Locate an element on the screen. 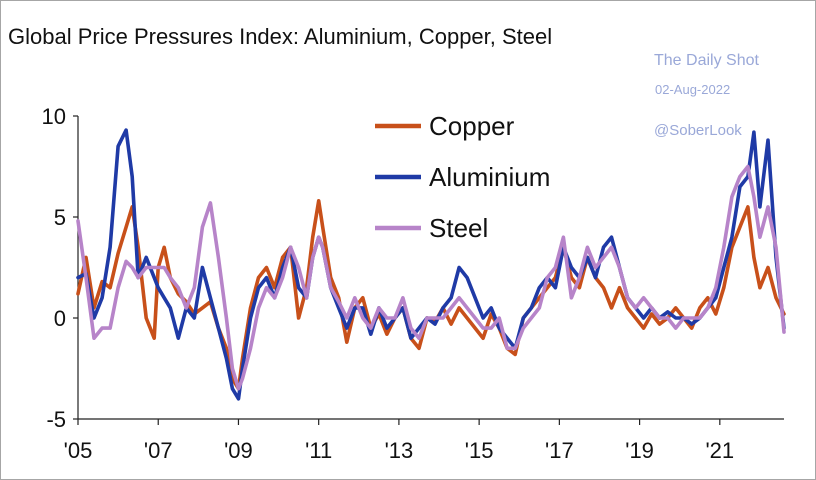 This screenshot has width=816, height=480. legend-label-steel: Steel is located at coordinates (458, 228).